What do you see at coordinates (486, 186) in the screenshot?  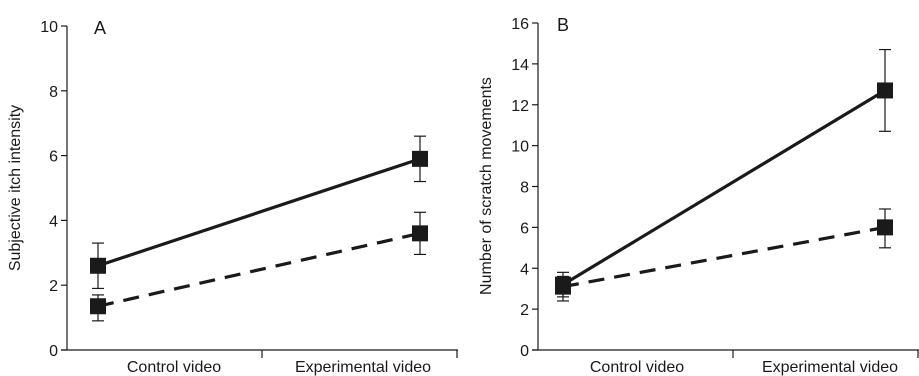 I see `y-axis-title: Number of scratch movements` at bounding box center [486, 186].